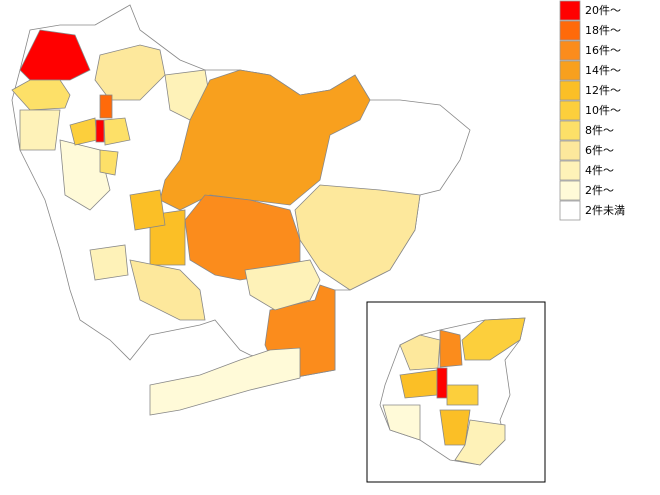 Image resolution: width=660 pixels, height=495 pixels. What do you see at coordinates (603, 30) in the screenshot?
I see `legend-label: 18件～` at bounding box center [603, 30].